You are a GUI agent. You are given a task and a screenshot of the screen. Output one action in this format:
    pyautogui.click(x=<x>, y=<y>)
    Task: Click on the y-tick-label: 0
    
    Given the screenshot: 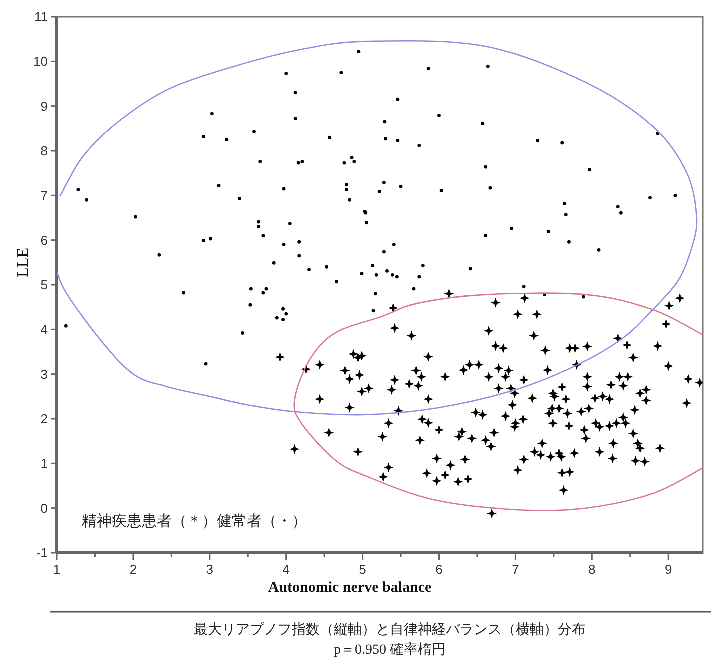 What is the action you would take?
    pyautogui.click(x=44, y=508)
    